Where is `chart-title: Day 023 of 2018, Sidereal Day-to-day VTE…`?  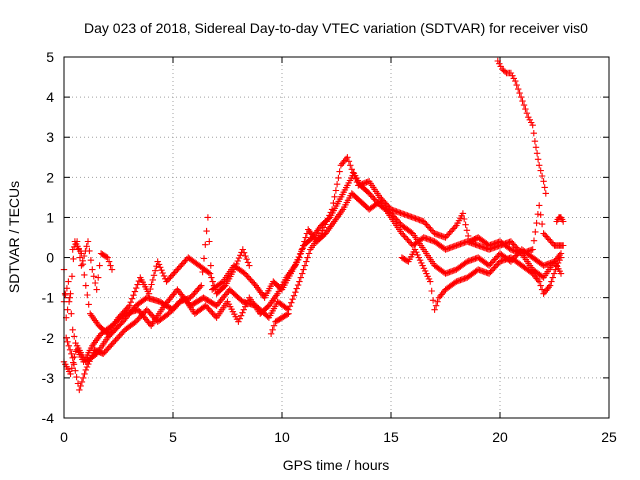 chart-title: Day 023 of 2018, Sidereal Day-to-day VTE… is located at coordinates (336, 28).